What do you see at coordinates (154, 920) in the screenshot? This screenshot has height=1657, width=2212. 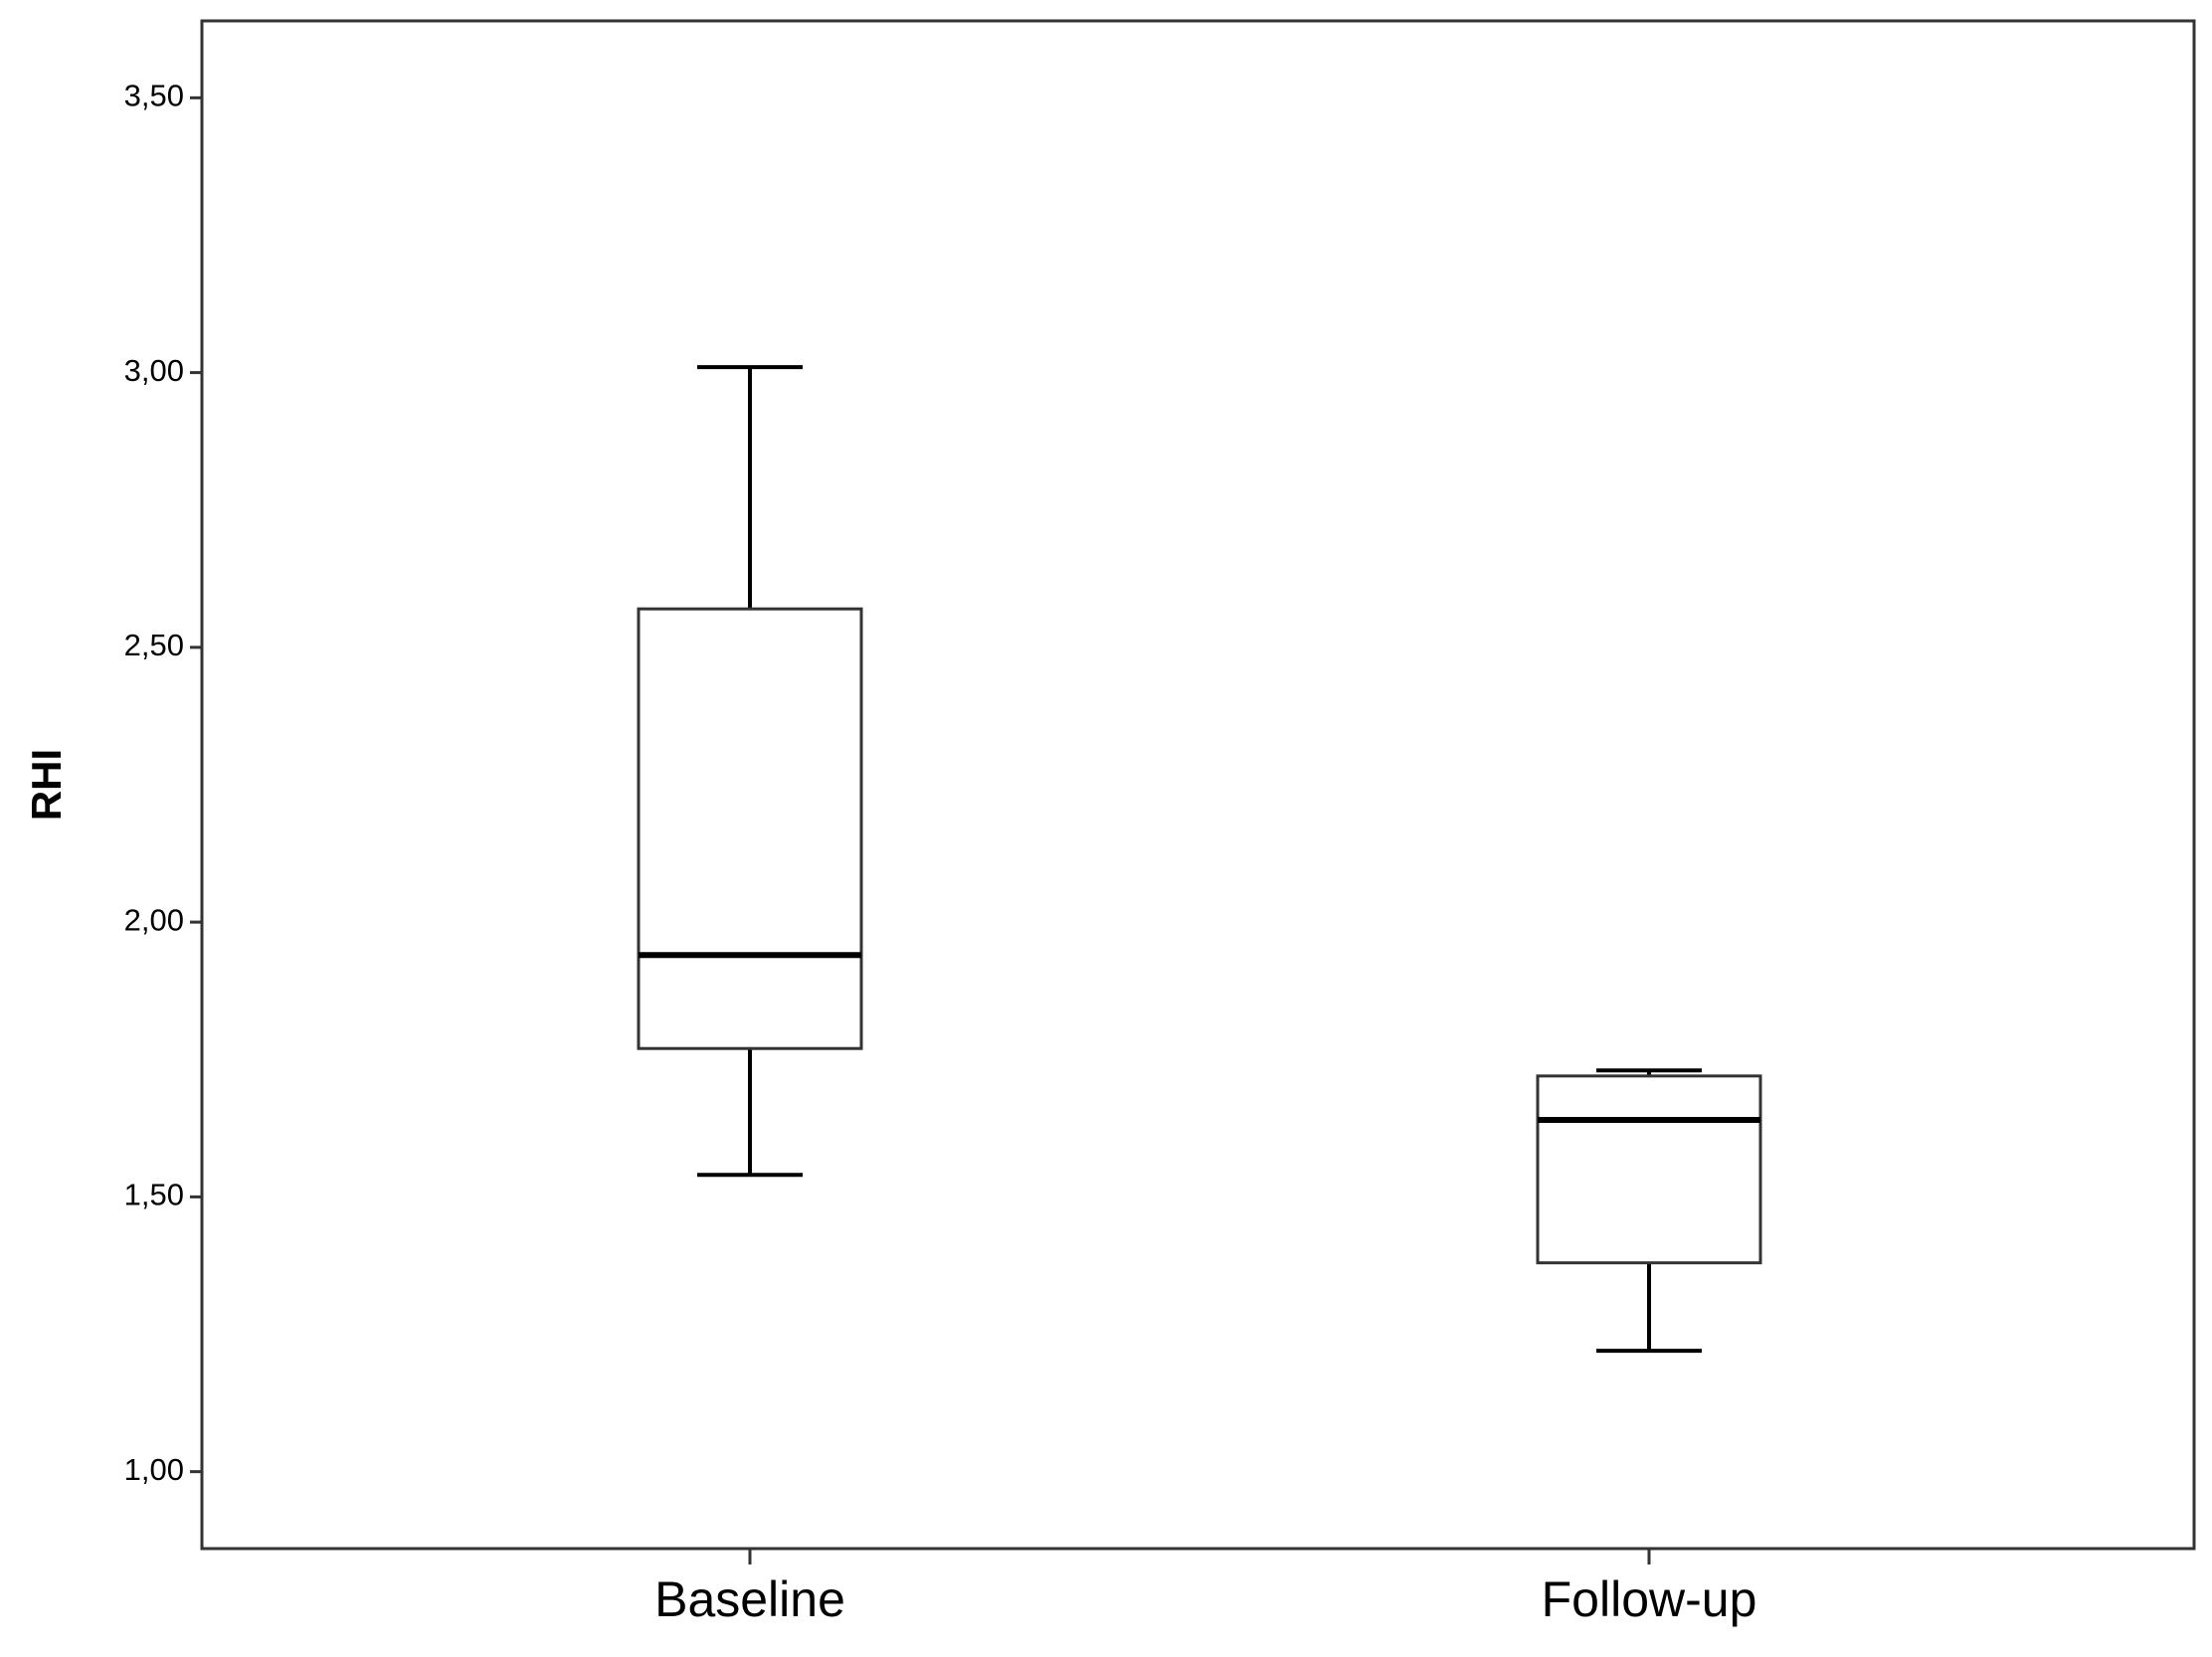 I see `y-tick-label: 2,00` at bounding box center [154, 920].